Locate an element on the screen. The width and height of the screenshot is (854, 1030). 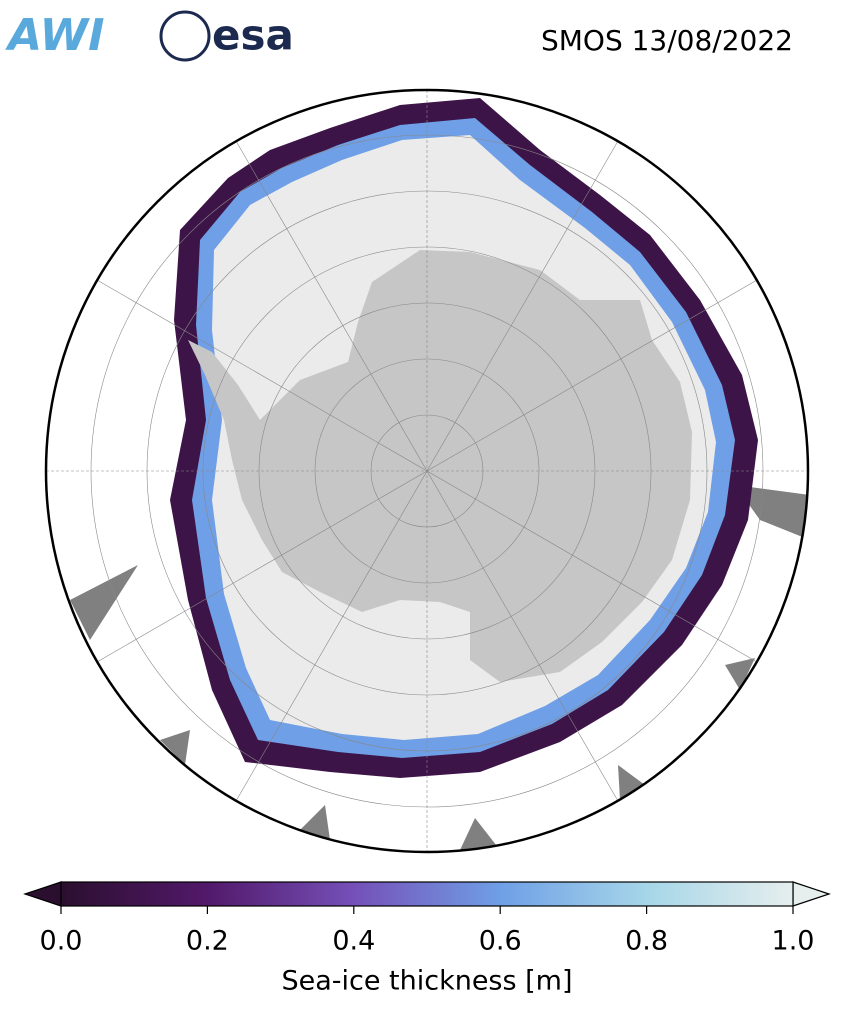
esa-logo: esa is located at coordinates (253, 35).